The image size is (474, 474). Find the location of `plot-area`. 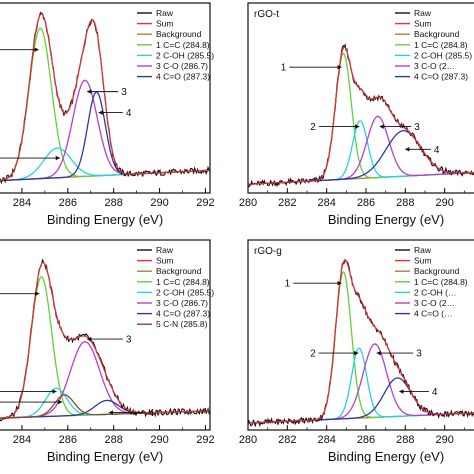

plot-area is located at coordinates (361, 115).